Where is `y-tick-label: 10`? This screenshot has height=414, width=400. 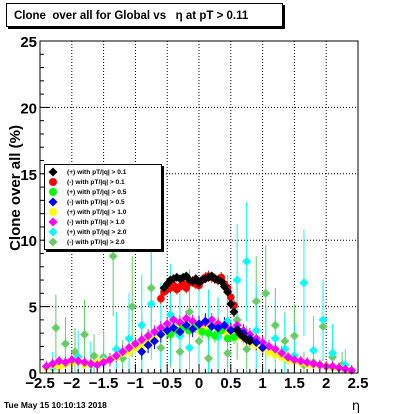
y-tick-label: 10 is located at coordinates (28, 241).